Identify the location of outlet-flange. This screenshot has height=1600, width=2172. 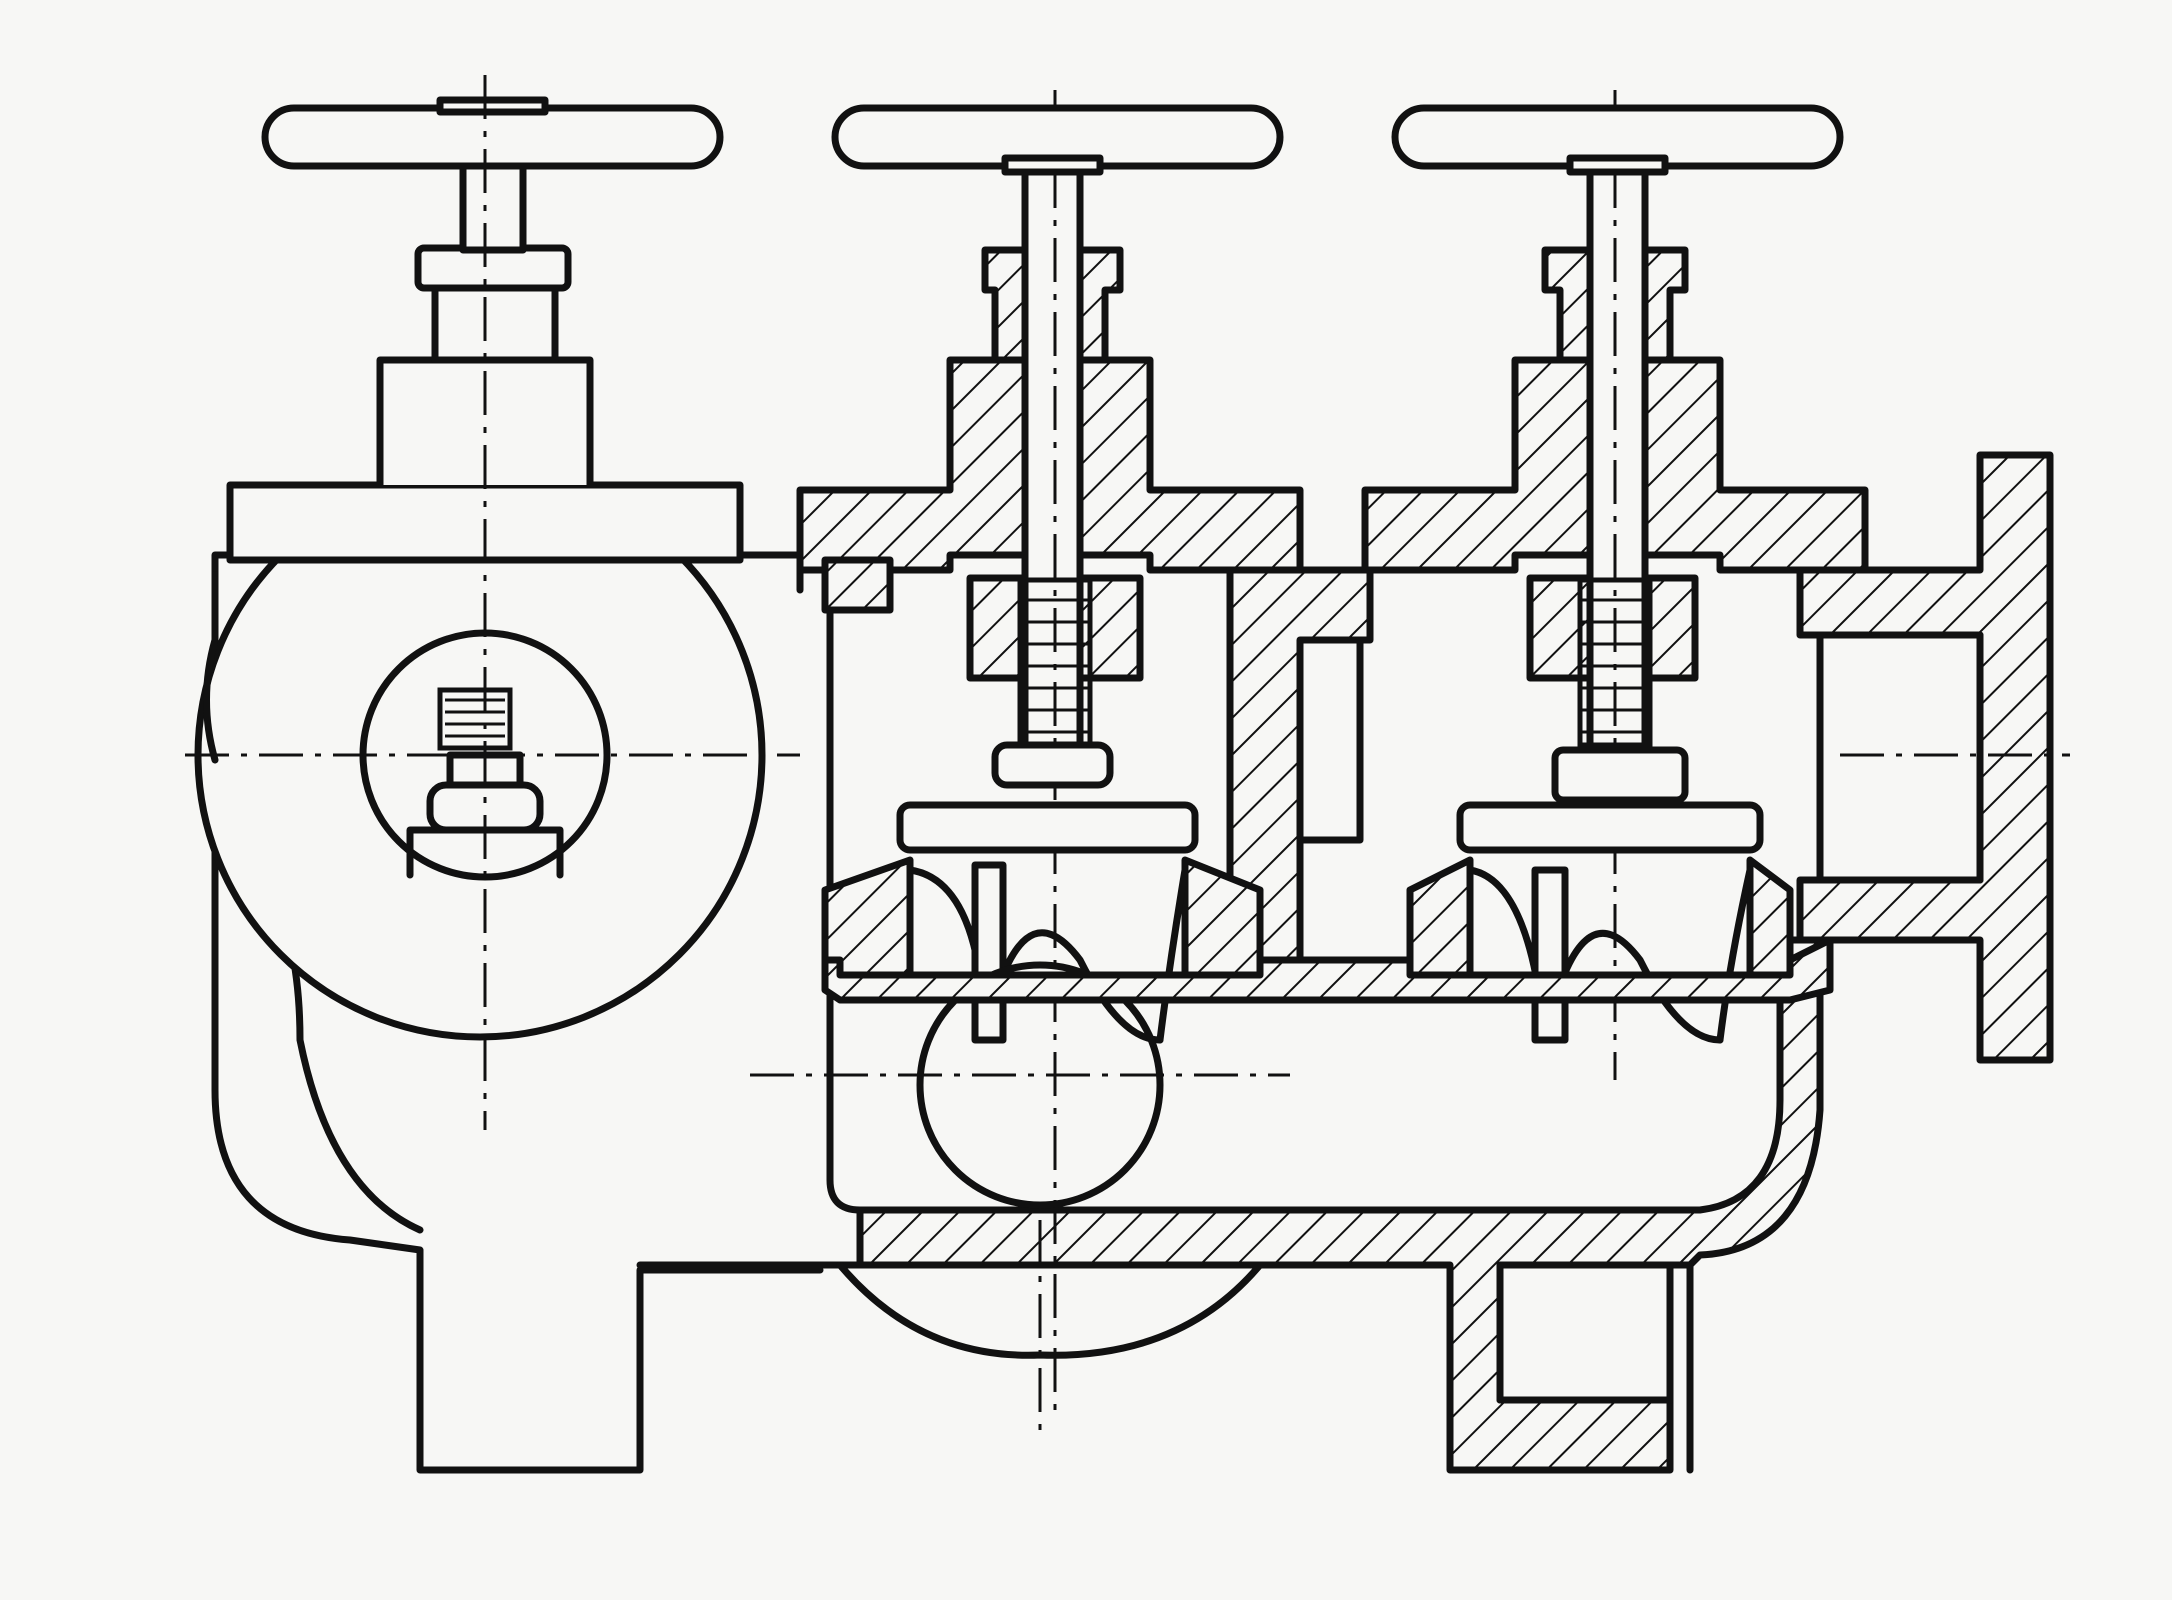
(1933, 757).